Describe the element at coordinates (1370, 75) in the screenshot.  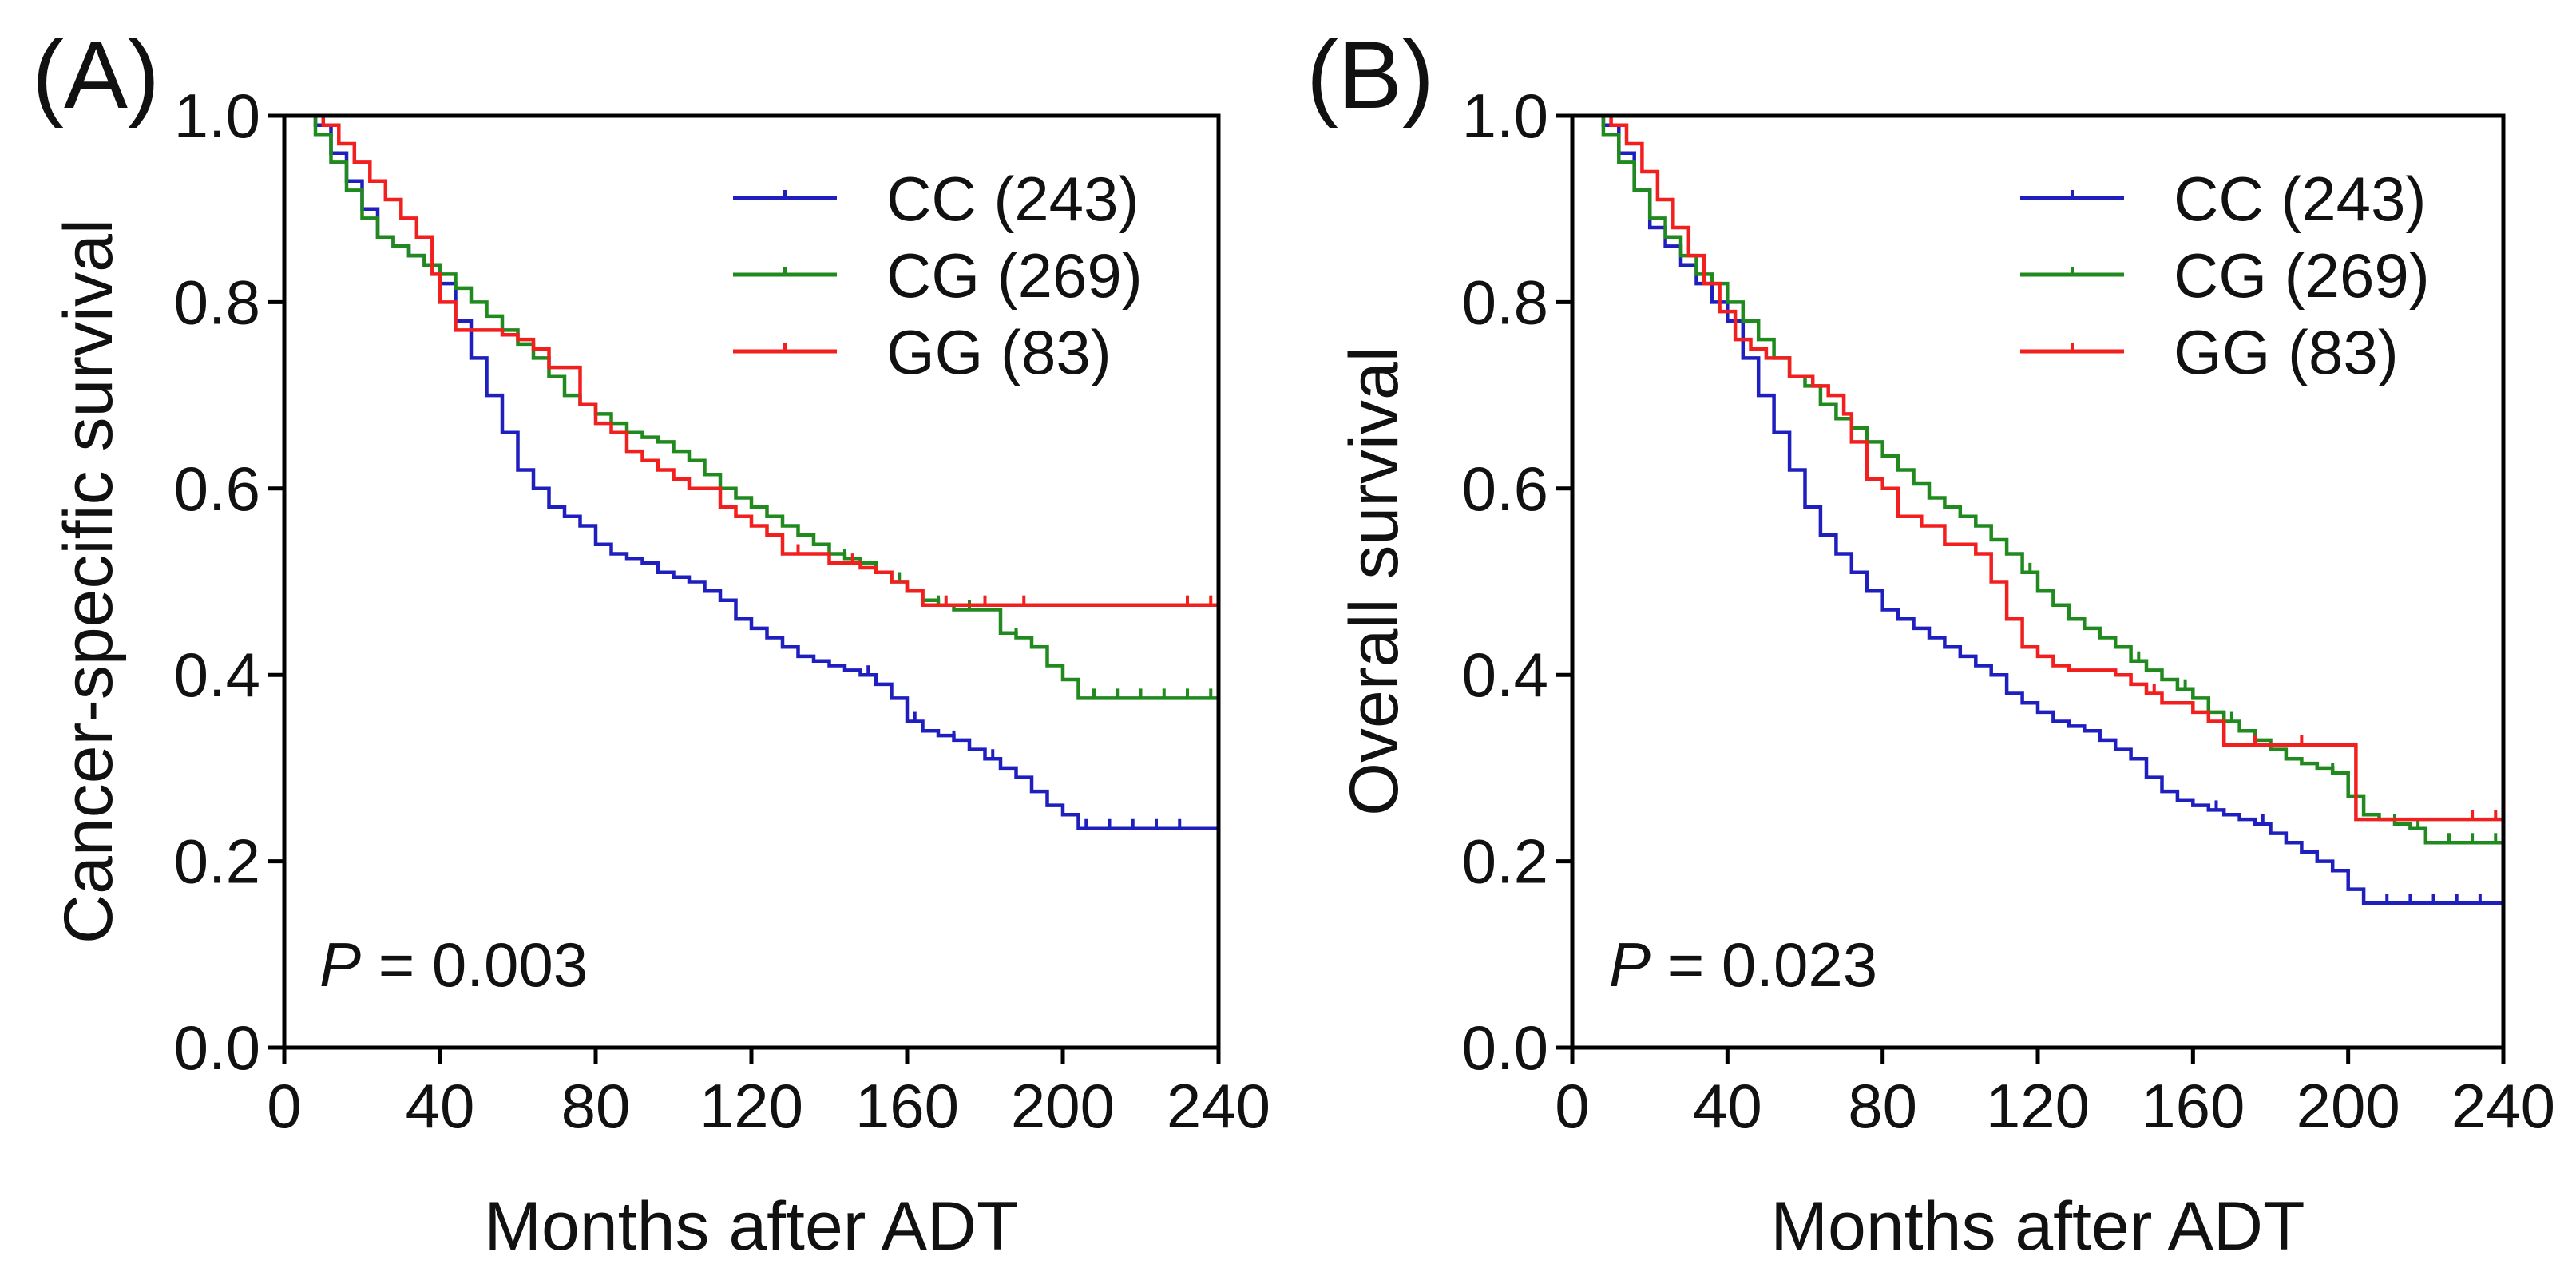
I see `panel-label: (B)` at that location.